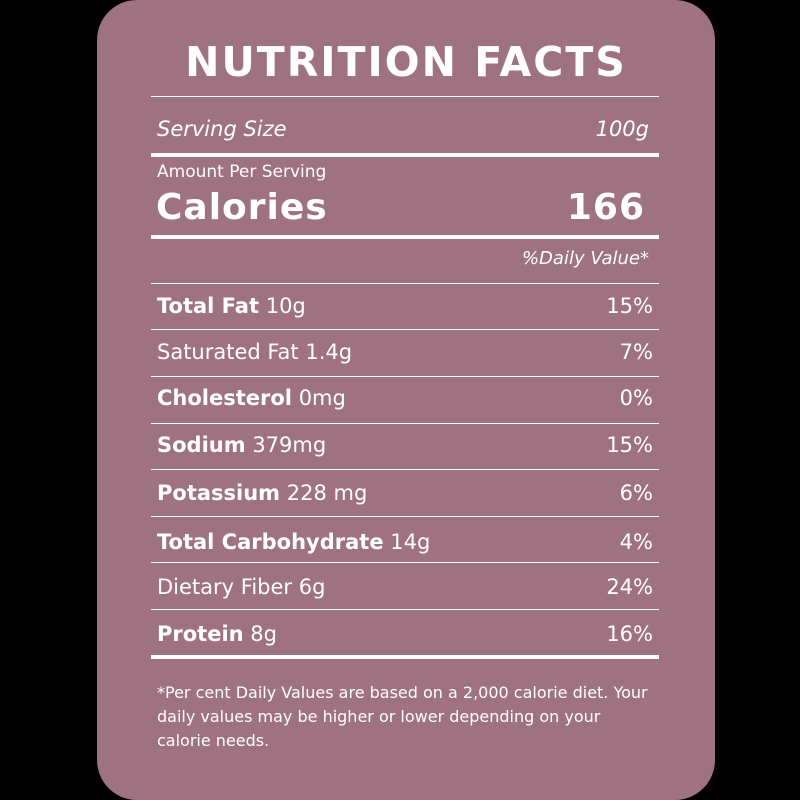 The height and width of the screenshot is (800, 800). What do you see at coordinates (225, 587) in the screenshot?
I see `nutrient-name: Dietary Fiber` at bounding box center [225, 587].